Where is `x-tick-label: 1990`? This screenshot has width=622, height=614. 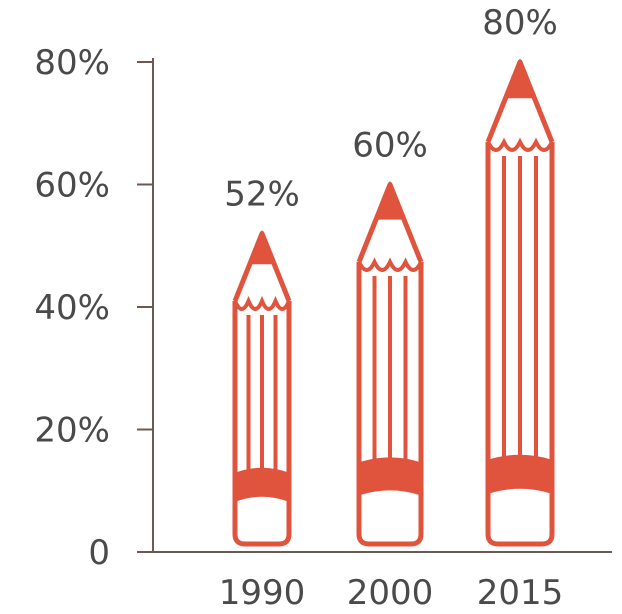
x-tick-label: 1990 is located at coordinates (262, 593).